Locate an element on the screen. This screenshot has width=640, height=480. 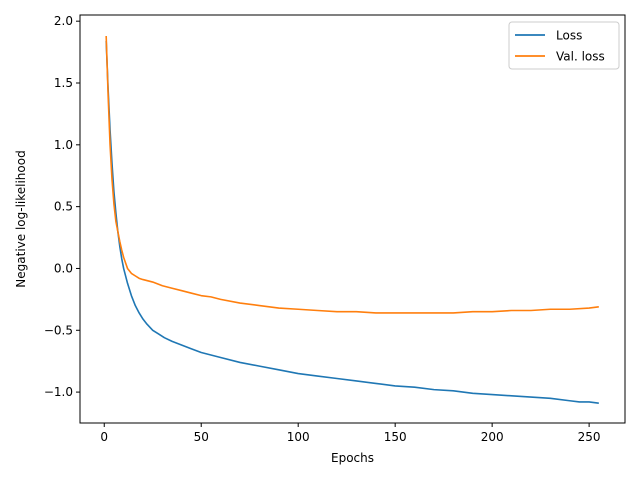
y-tick-label: 0.0 is located at coordinates (63, 268).